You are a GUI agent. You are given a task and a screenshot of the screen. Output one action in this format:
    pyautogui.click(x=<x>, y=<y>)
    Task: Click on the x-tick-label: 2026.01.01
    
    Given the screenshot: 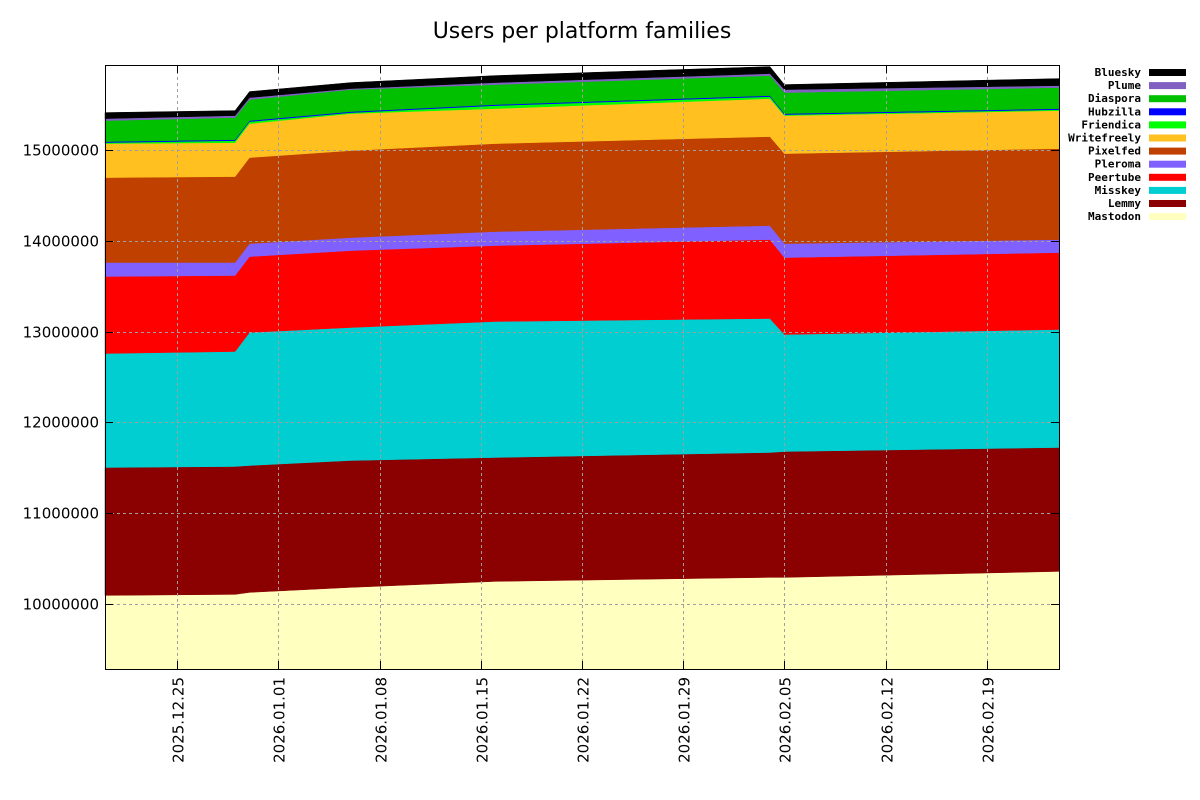 What is the action you would take?
    pyautogui.click(x=280, y=720)
    